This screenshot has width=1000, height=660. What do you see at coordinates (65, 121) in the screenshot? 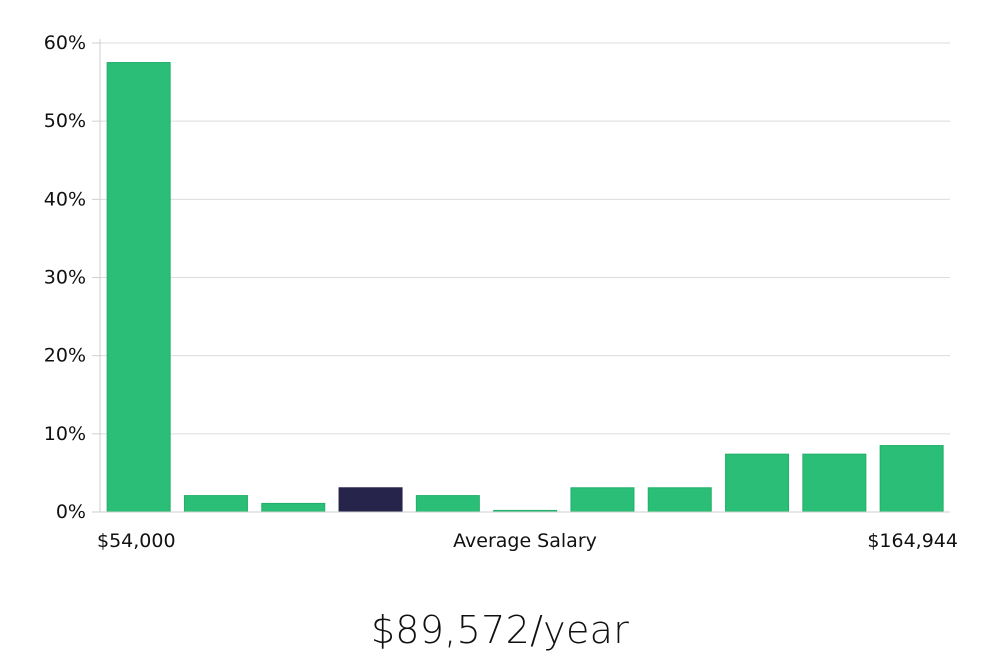
I see `y-tick-label: 50%` at bounding box center [65, 121].